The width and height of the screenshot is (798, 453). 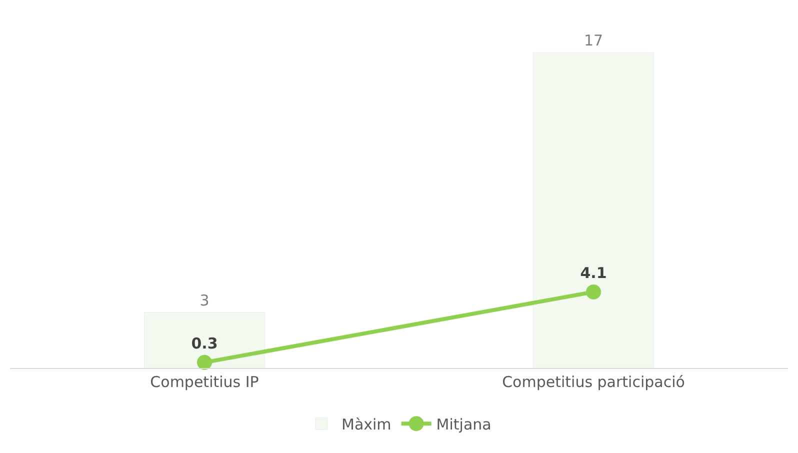 What do you see at coordinates (594, 41) in the screenshot?
I see `data-label: 17` at bounding box center [594, 41].